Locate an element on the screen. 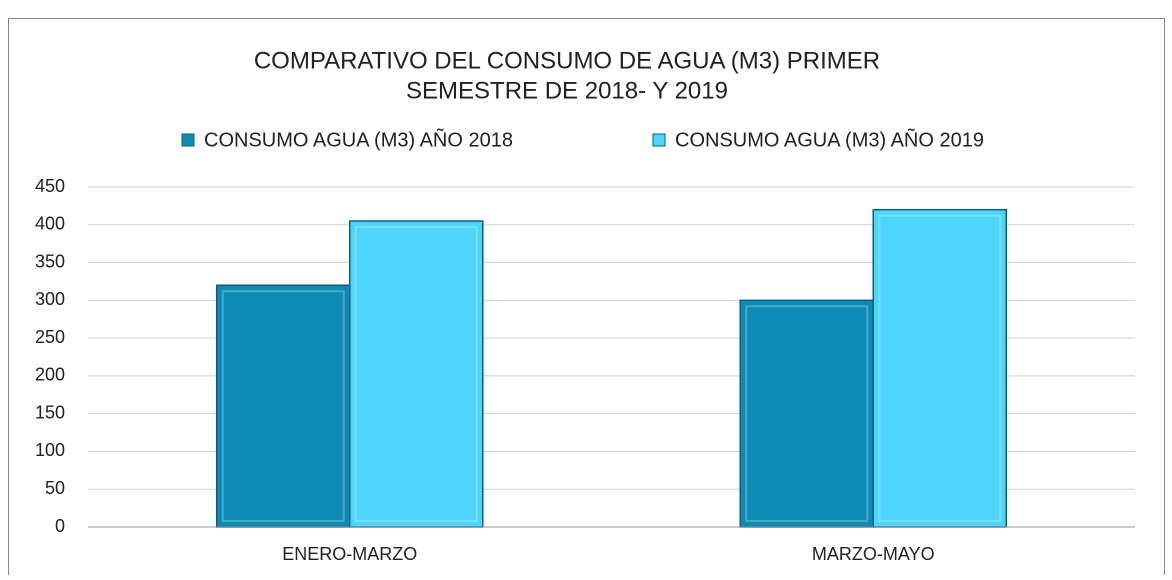 The height and width of the screenshot is (580, 1172). legend-label: CONSUMO AGUA (M3) AÑO 2018 is located at coordinates (358, 139).